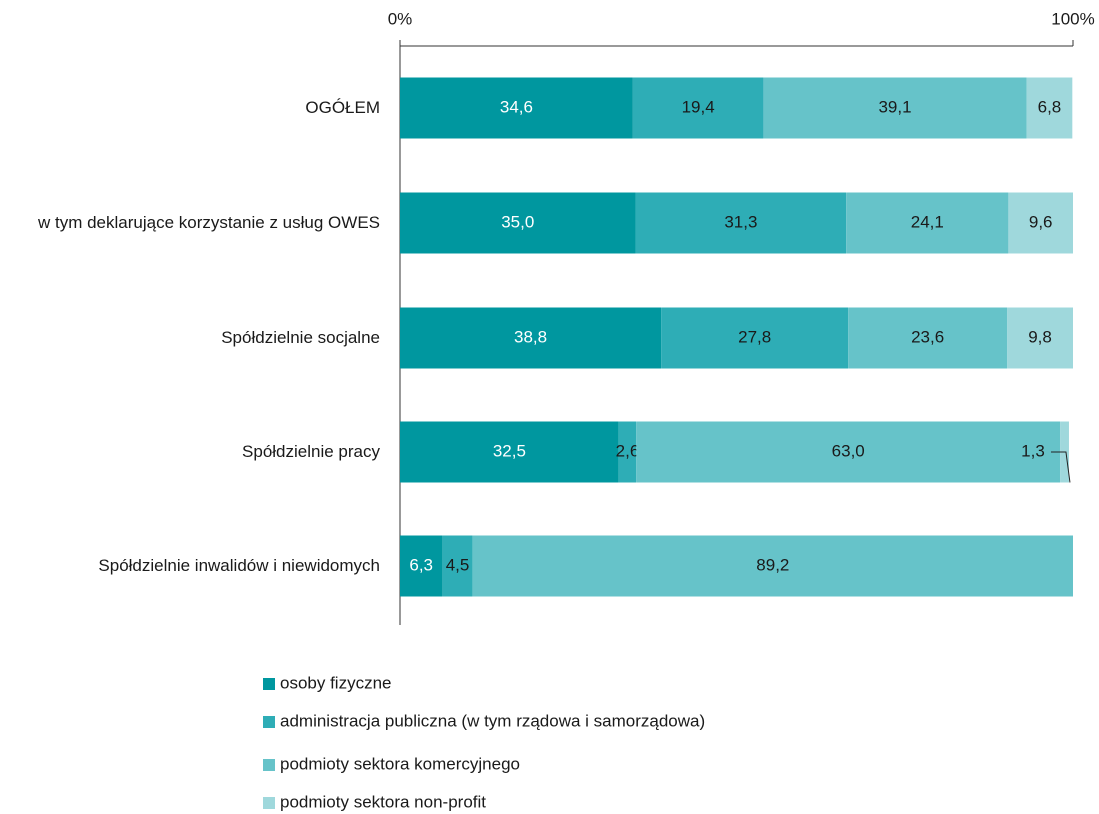  I want to click on value-label: 34,6, so click(516, 106).